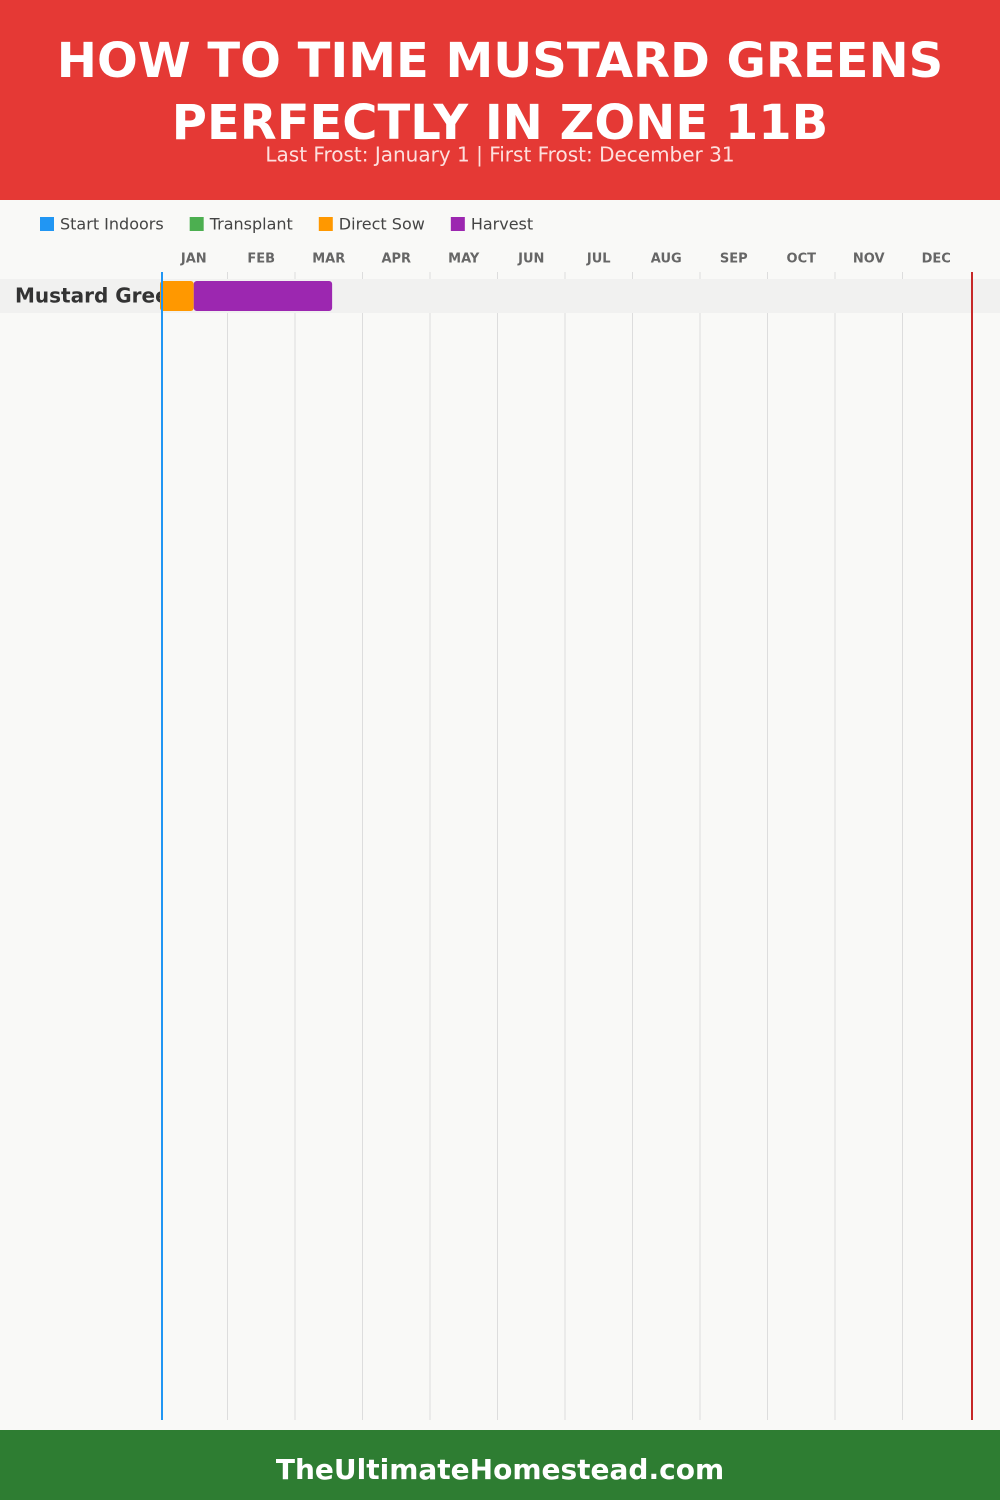 The image size is (1000, 1500). I want to click on footer-text: TheUltimateHomestead.com, so click(500, 1469).